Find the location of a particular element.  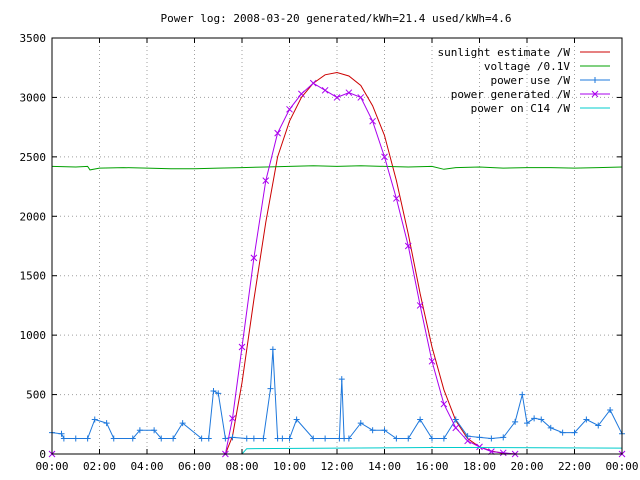

x-tick-label: 08:00 is located at coordinates (241, 466).